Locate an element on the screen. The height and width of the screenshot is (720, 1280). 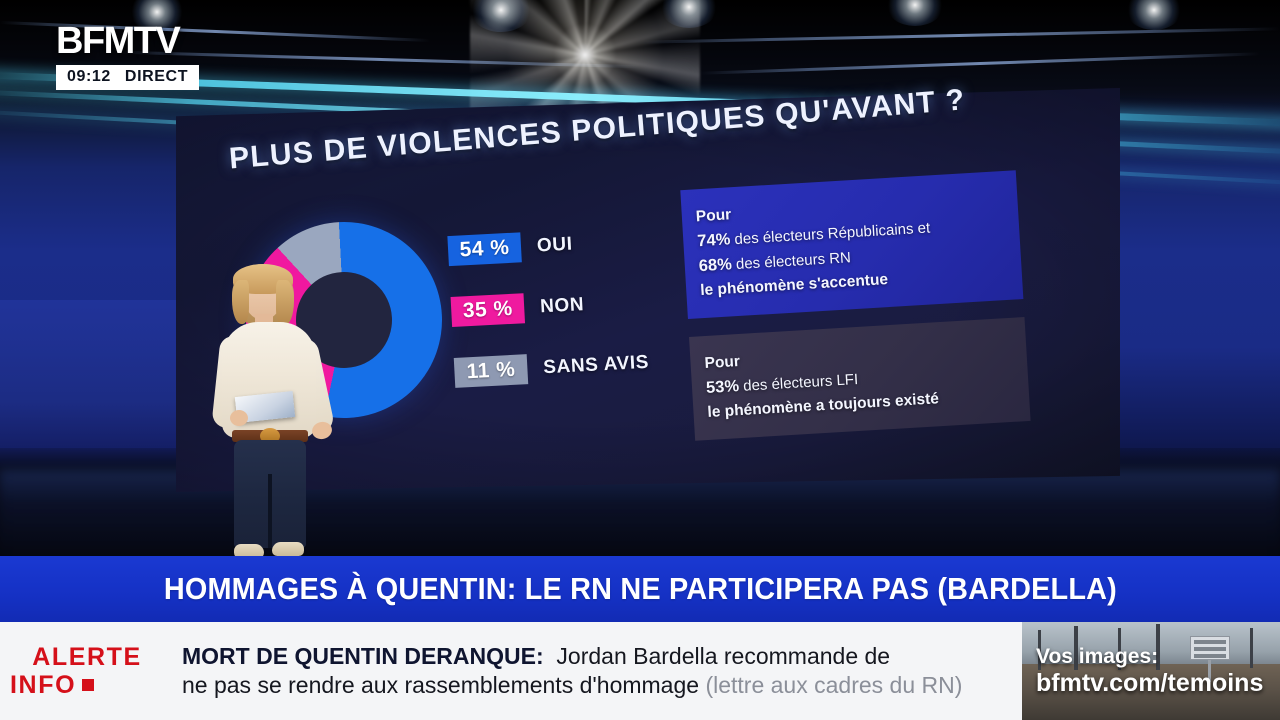
chart-legend: 54 % OUI 35 % NON 11 % SANS AVIS is located at coordinates (566, 321).